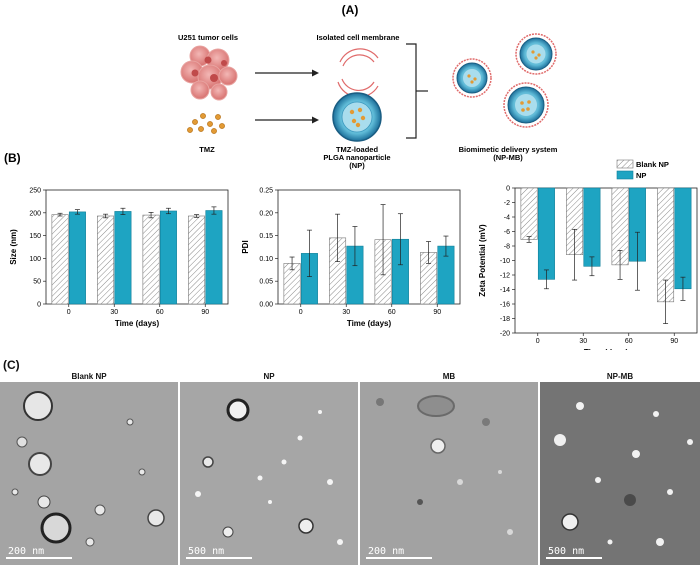  I want to click on panel-b-label: (B), so click(12, 158).